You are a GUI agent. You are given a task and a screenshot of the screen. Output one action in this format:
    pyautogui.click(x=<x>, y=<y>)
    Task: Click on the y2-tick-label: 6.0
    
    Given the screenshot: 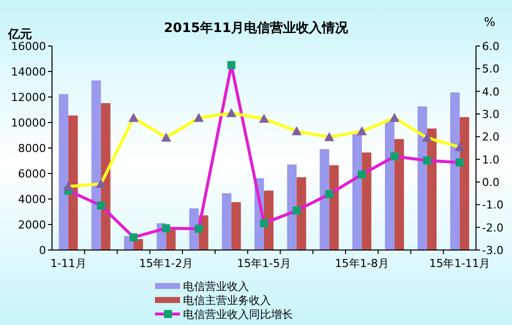 What is the action you would take?
    pyautogui.click(x=491, y=46)
    